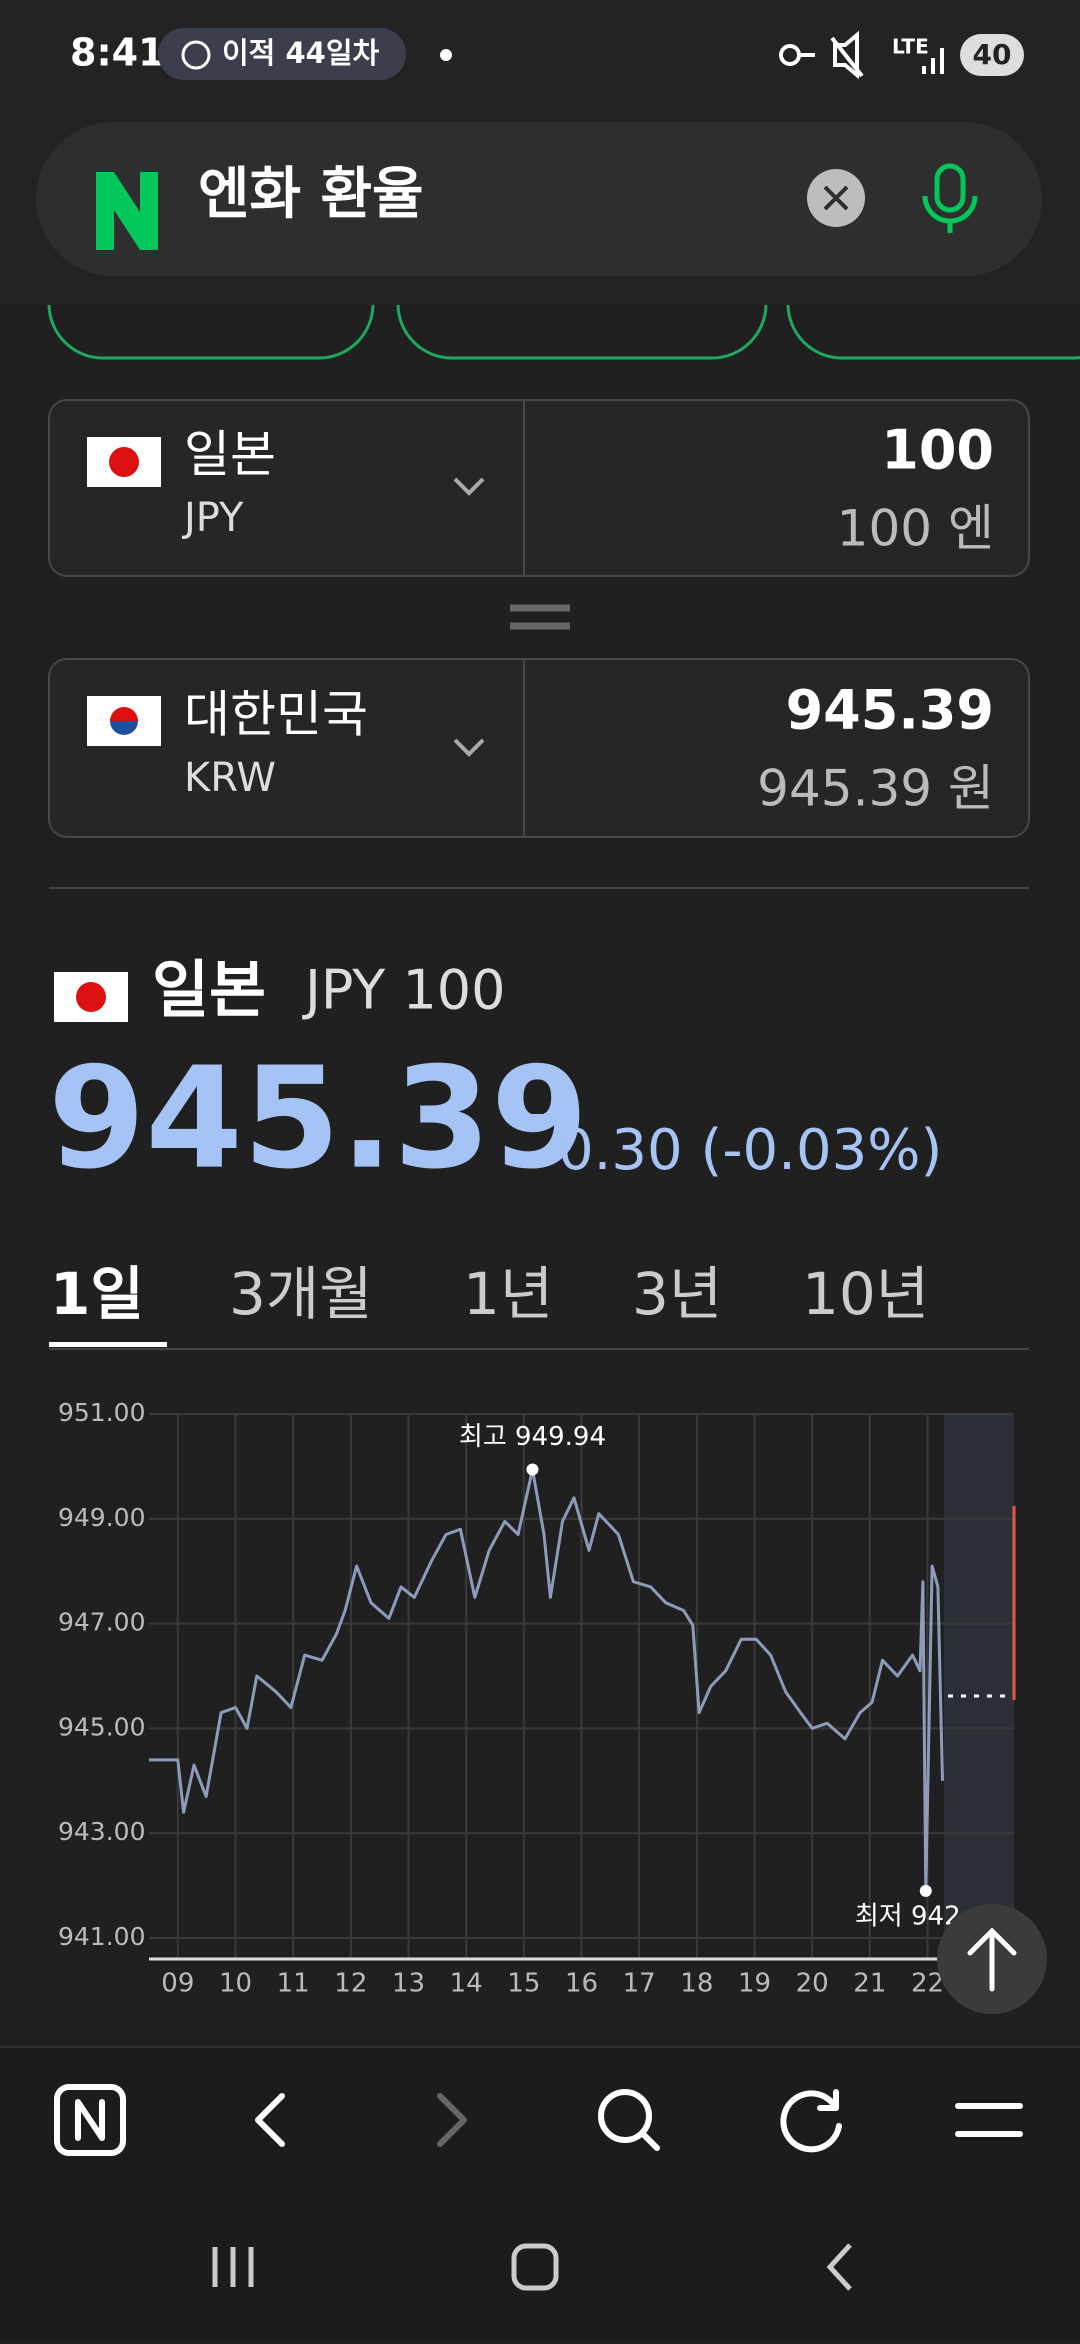  What do you see at coordinates (915, 529) in the screenshot?
I see `from-amount-text: 100 엔` at bounding box center [915, 529].